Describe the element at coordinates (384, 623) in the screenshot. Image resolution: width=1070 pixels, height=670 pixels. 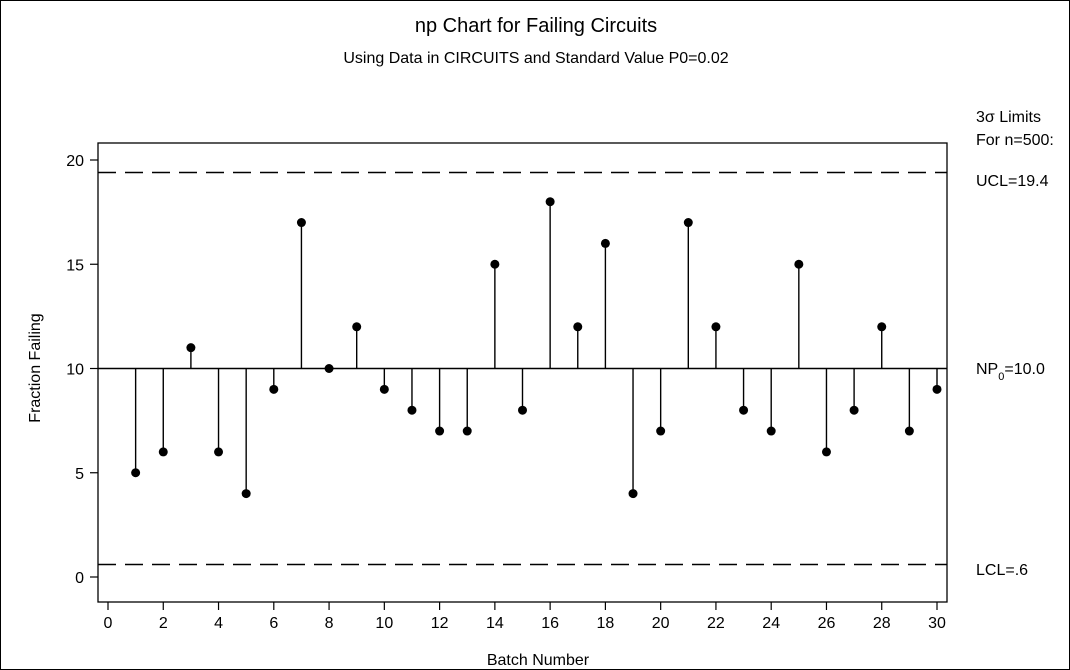
I see `x-tick-label-10: 10` at that location.